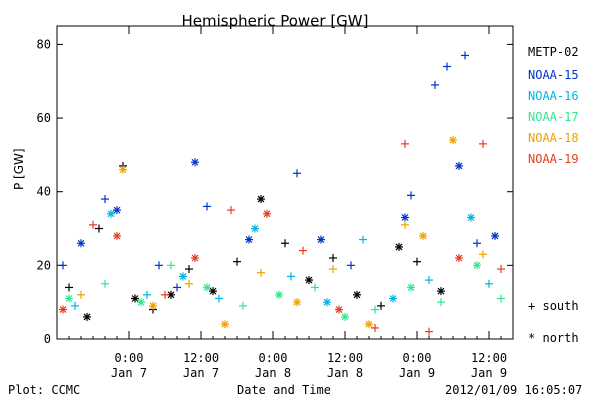 The image size is (600, 400). What do you see at coordinates (275, 21) in the screenshot?
I see `chart-title: Hemispheric Power [GW]` at bounding box center [275, 21].